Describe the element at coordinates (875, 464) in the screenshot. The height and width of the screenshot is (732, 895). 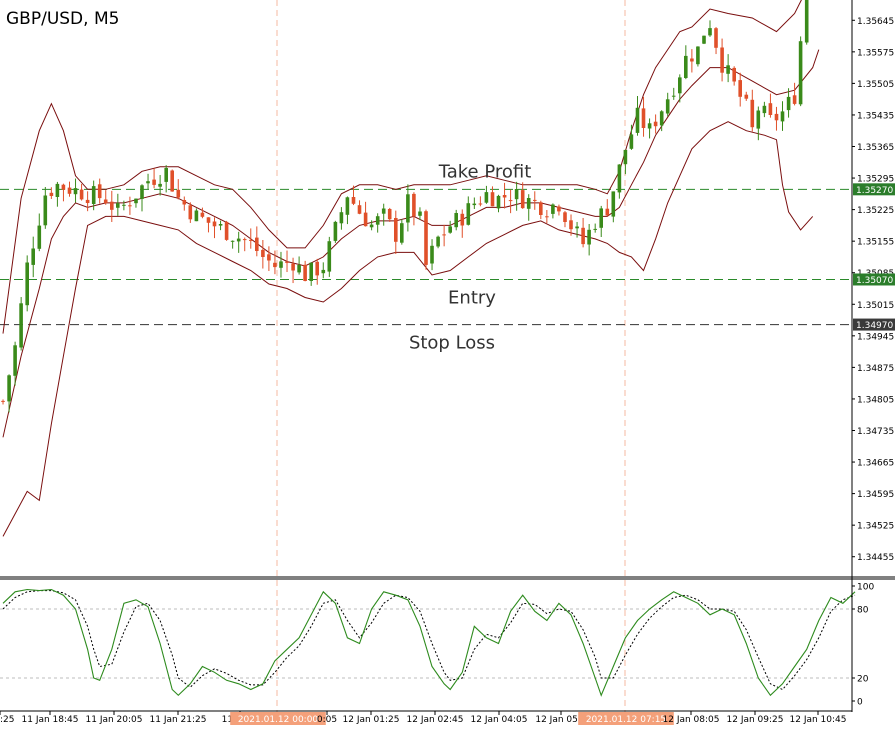
I see `y-tick-label: 1.34665` at that location.